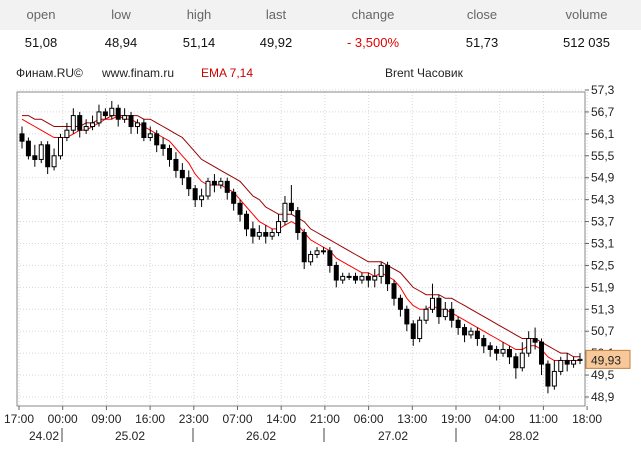  What do you see at coordinates (373, 42) in the screenshot?
I see `quote-value-change: - 3,500%` at bounding box center [373, 42].